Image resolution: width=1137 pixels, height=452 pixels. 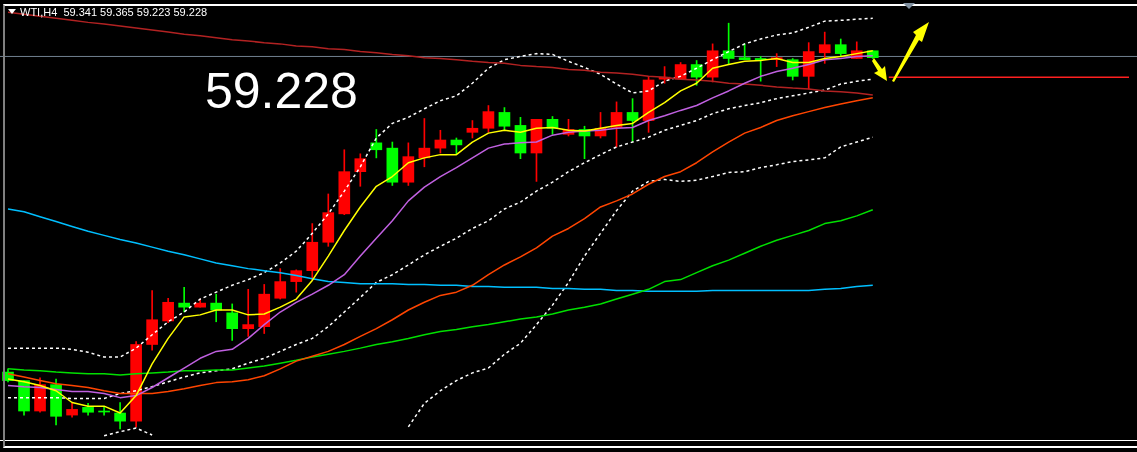 I want to click on candlestick, so click(x=248, y=312).